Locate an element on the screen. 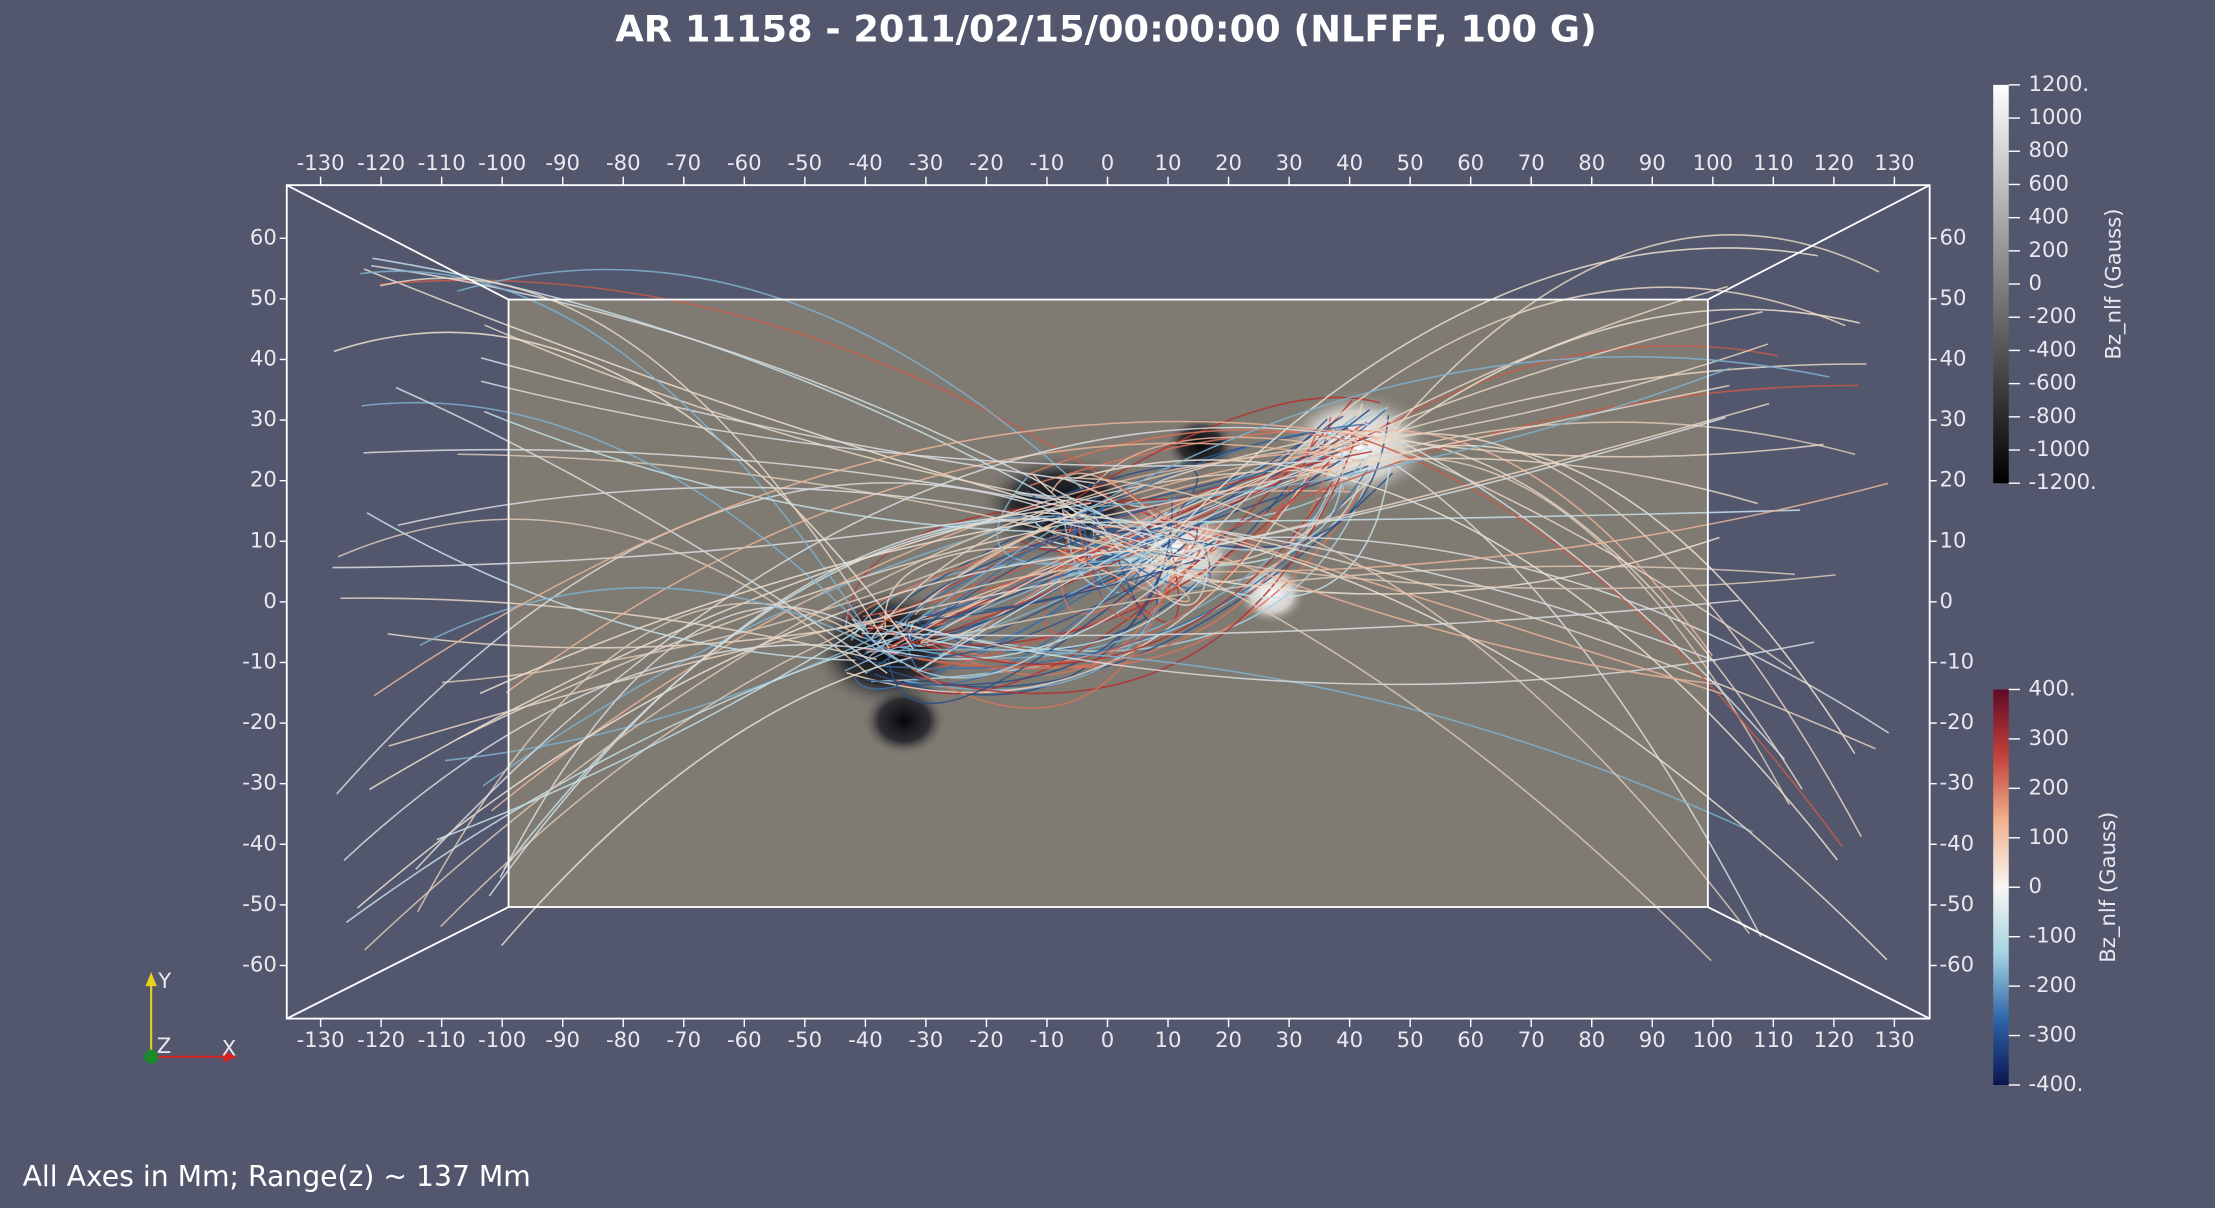 Image resolution: width=2215 pixels, height=1208 pixels. colorbar-tick-label: 1000 is located at coordinates (2056, 116).